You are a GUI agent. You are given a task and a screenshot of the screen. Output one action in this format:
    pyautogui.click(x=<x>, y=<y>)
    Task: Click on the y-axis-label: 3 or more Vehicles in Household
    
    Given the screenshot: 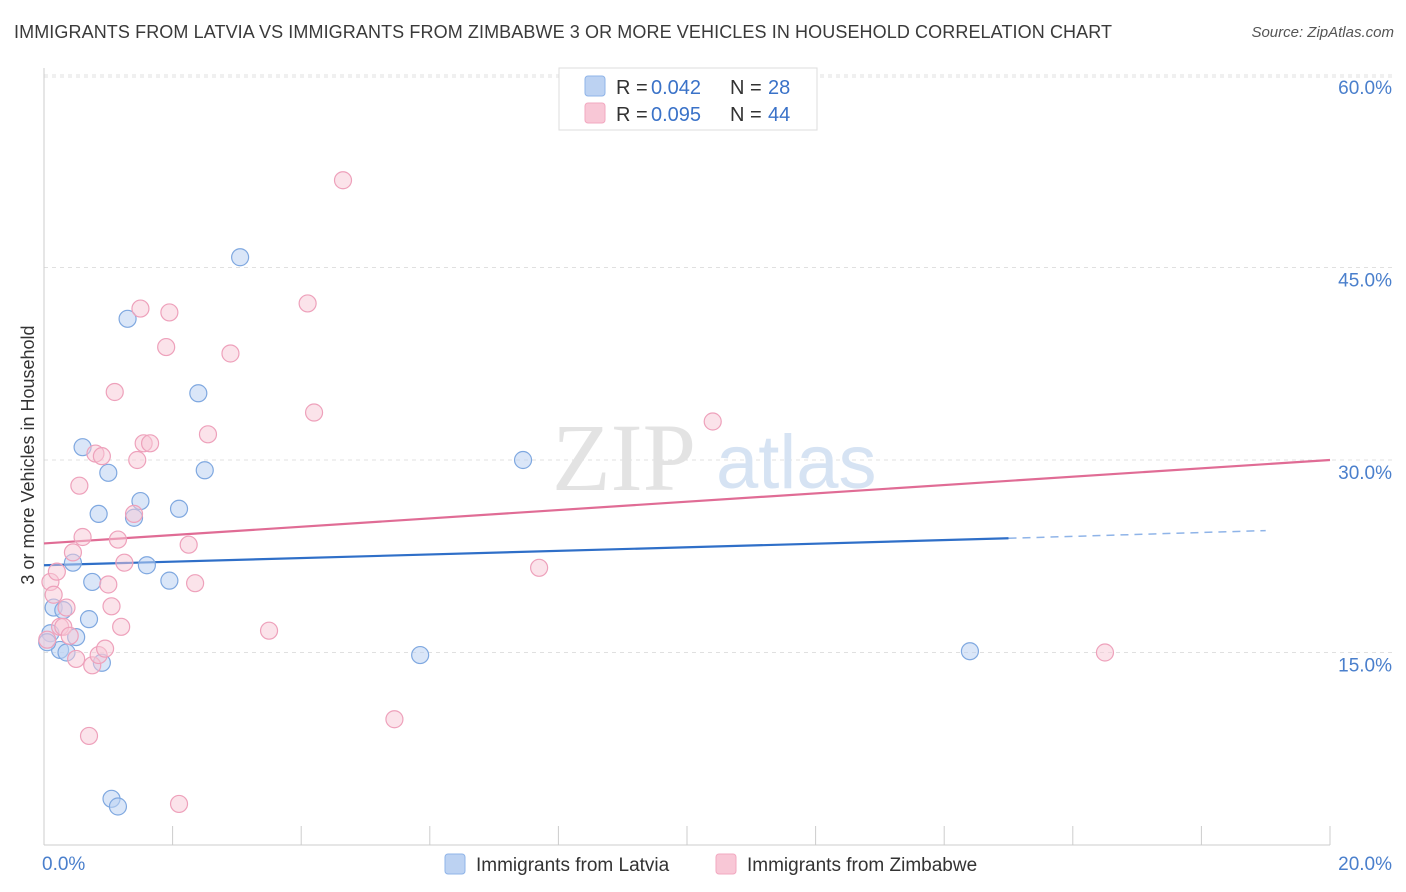 What is the action you would take?
    pyautogui.click(x=28, y=454)
    